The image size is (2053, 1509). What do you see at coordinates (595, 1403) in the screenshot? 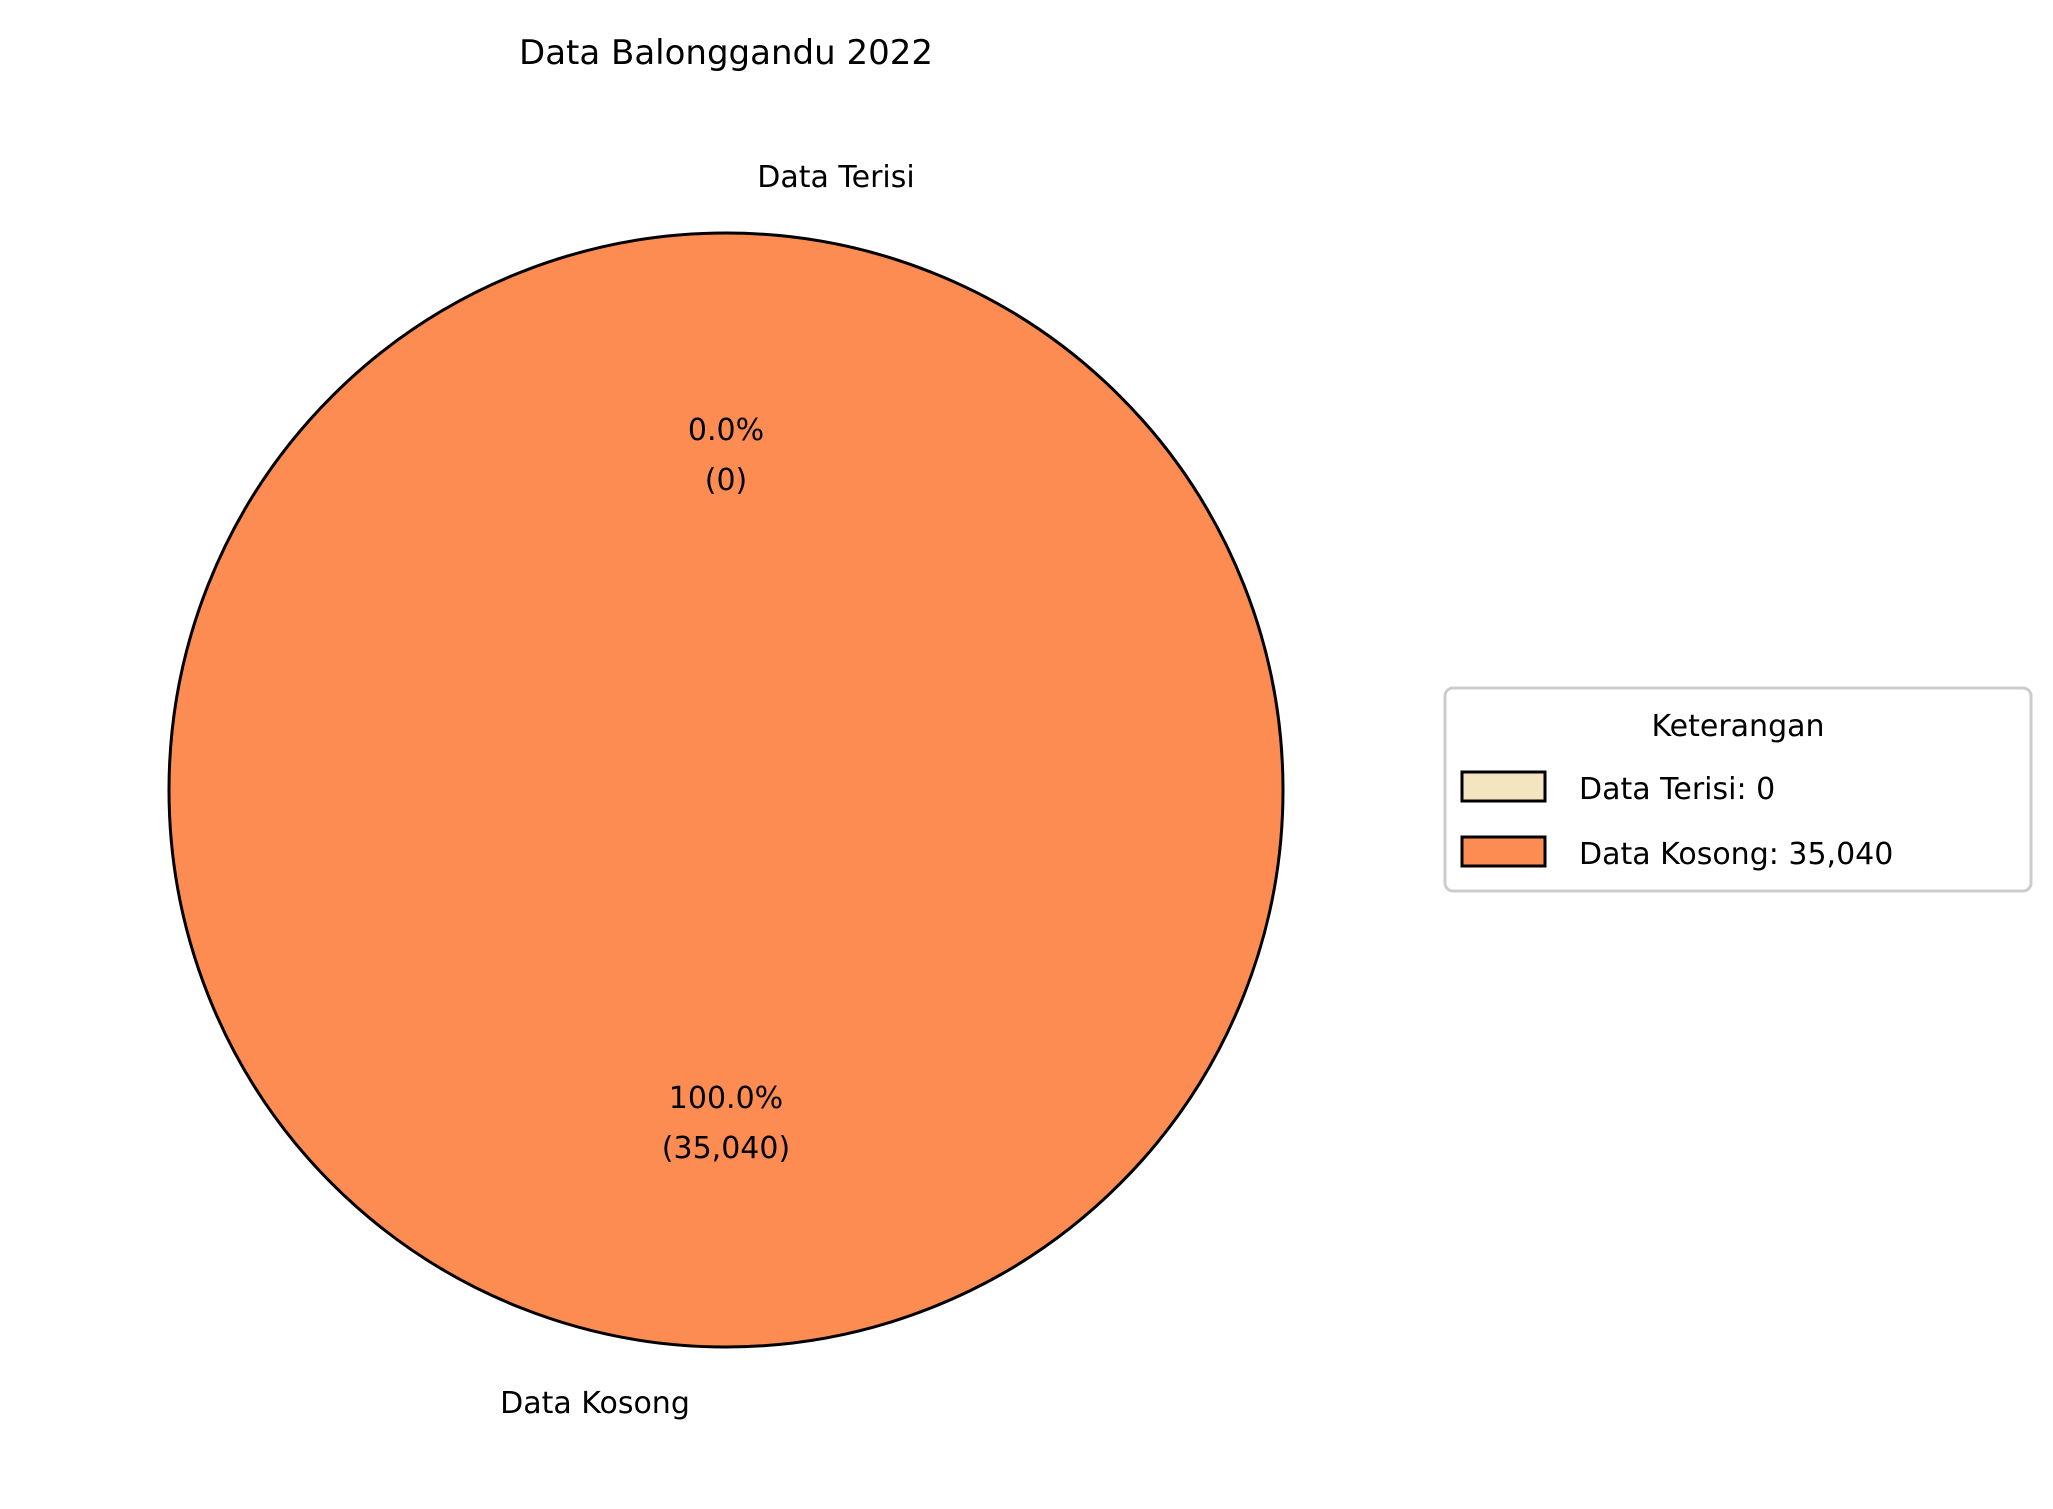
I see `slice-label-data-kosong: Data Kosong` at bounding box center [595, 1403].